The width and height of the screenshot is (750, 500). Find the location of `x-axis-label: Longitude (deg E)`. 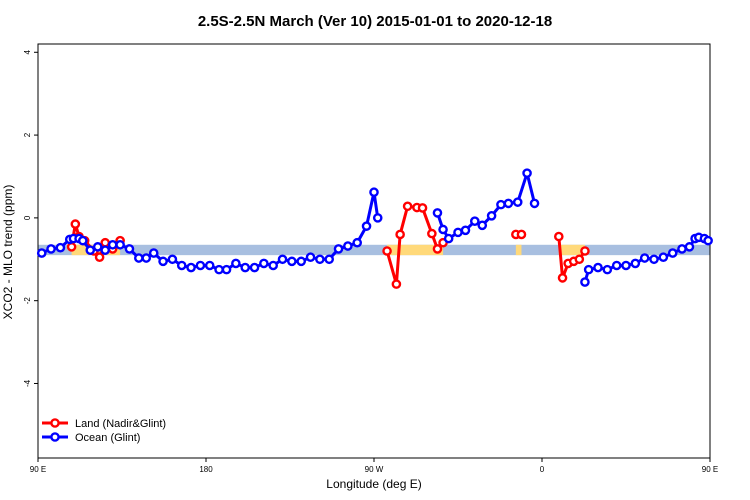

x-axis-label: Longitude (deg E) is located at coordinates (373, 484).